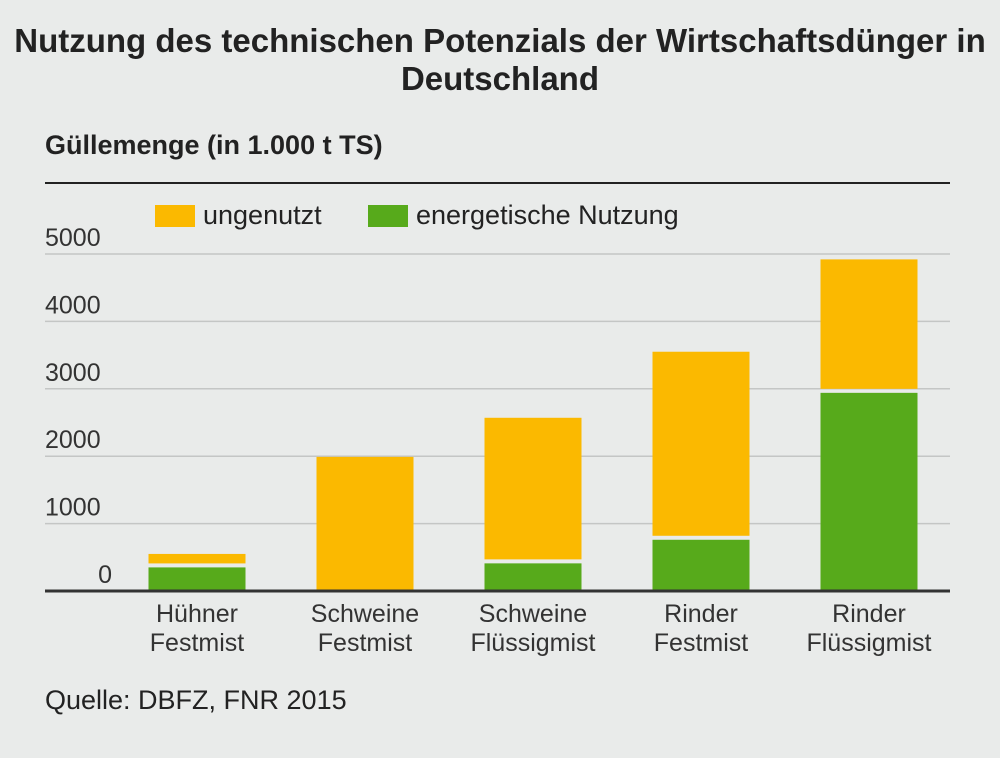 The image size is (1000, 758). What do you see at coordinates (73, 238) in the screenshot?
I see `y-tick-label: 5000` at bounding box center [73, 238].